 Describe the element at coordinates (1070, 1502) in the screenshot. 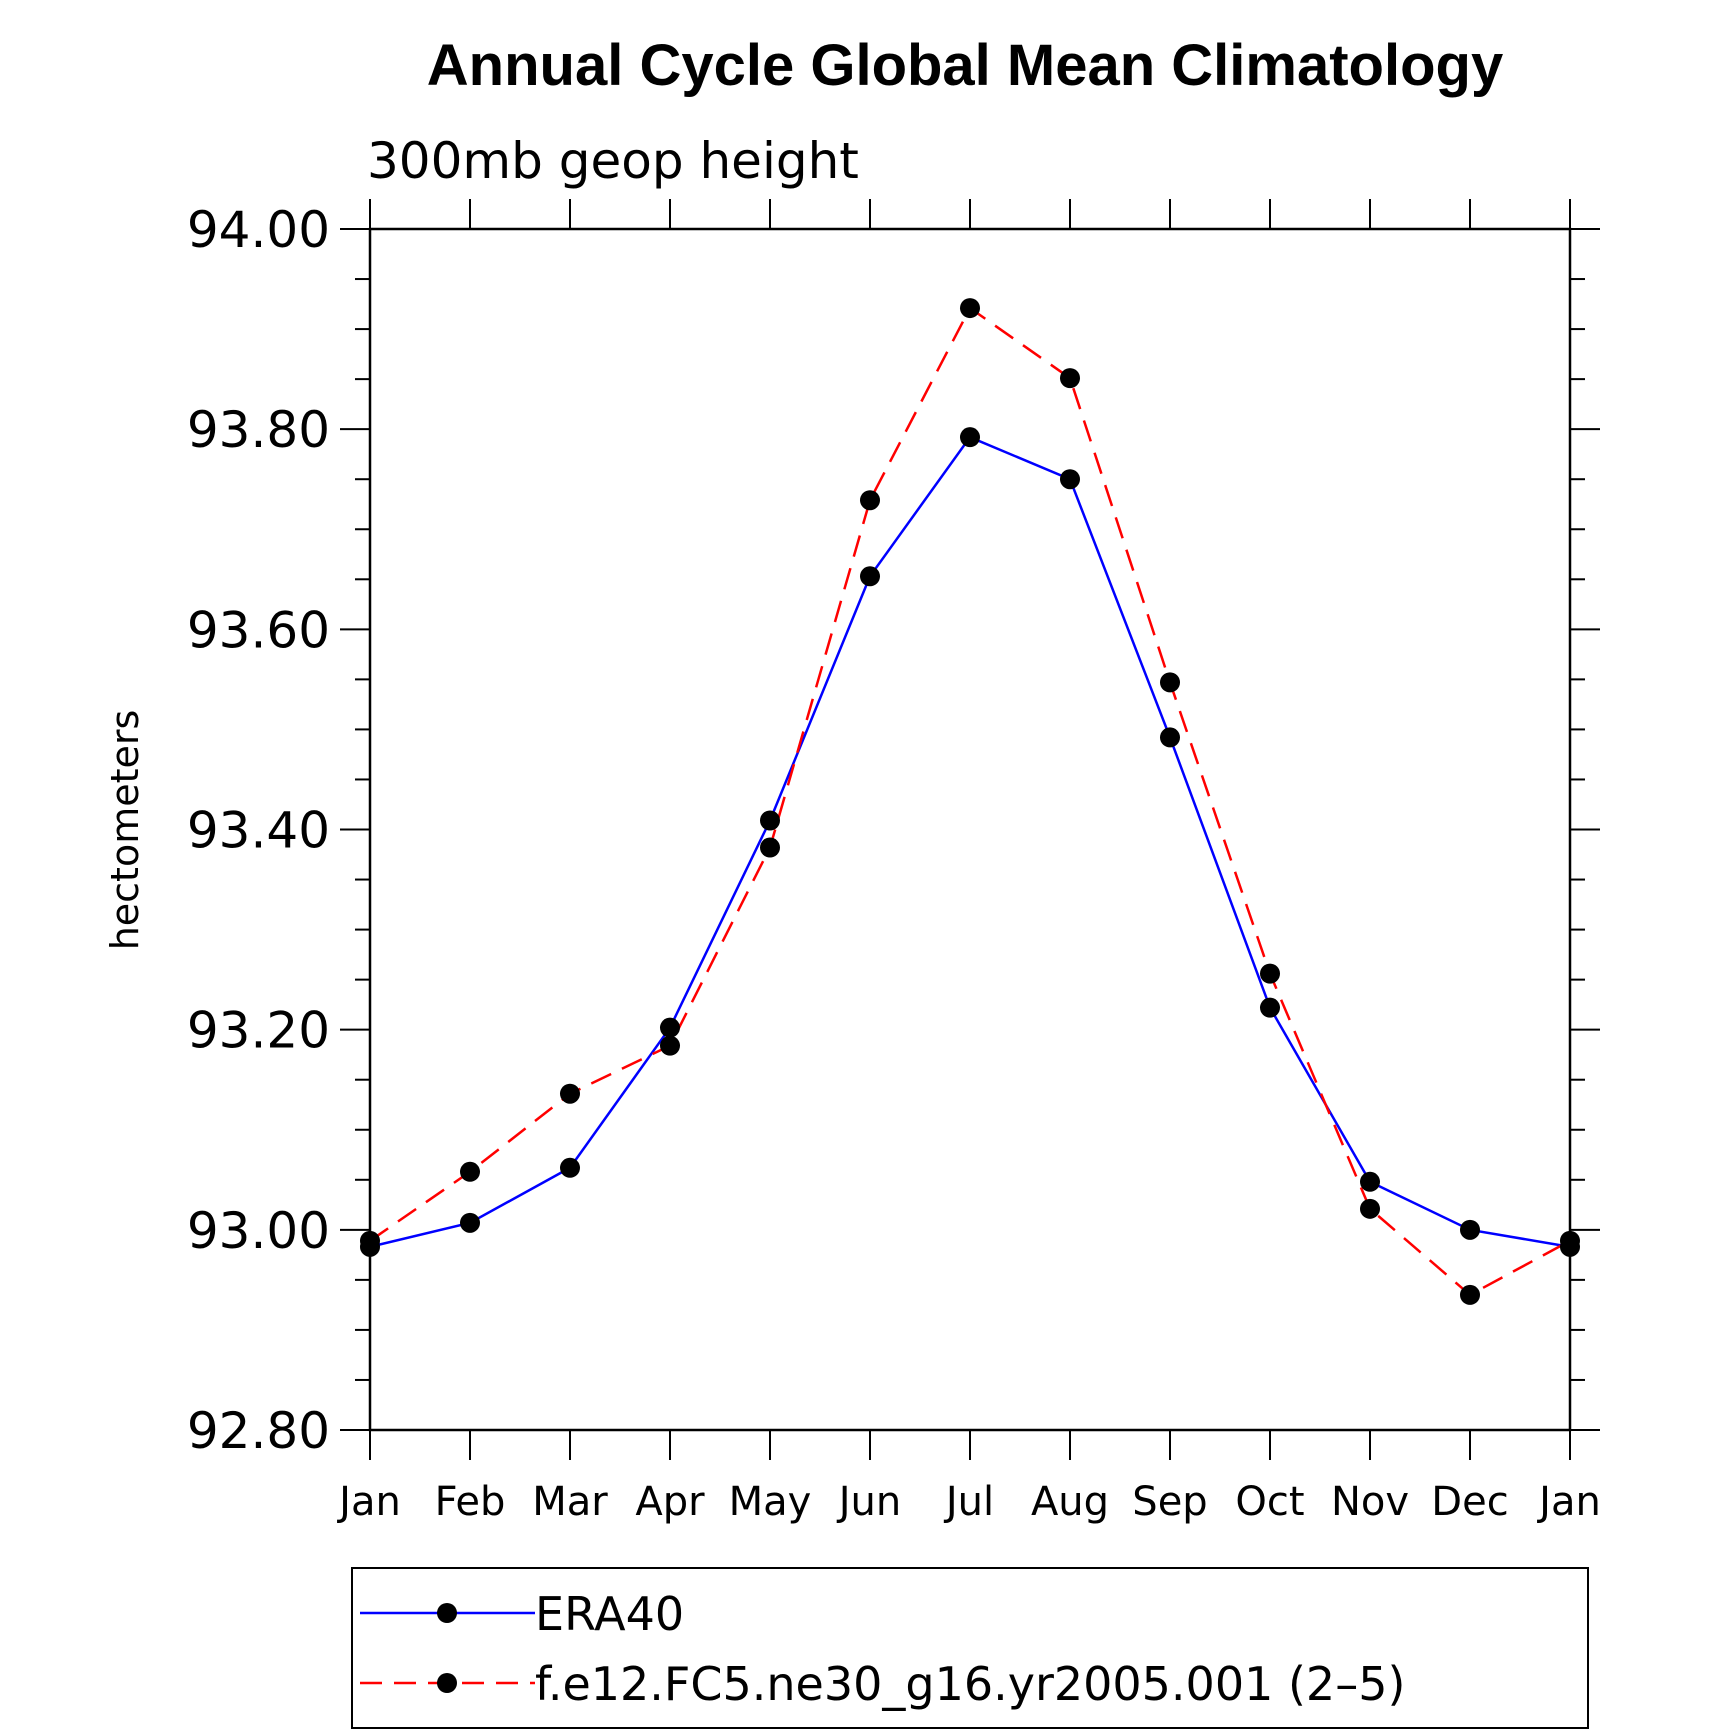

I see `x-tick-label: Aug` at that location.